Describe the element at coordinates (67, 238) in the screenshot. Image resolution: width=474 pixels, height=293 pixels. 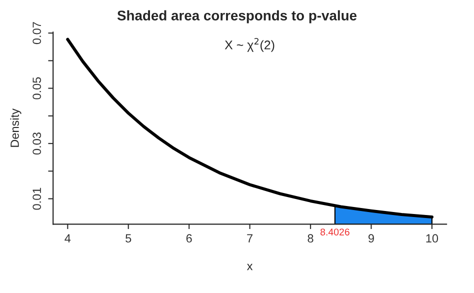
I see `x-tick-label: 4` at that location.